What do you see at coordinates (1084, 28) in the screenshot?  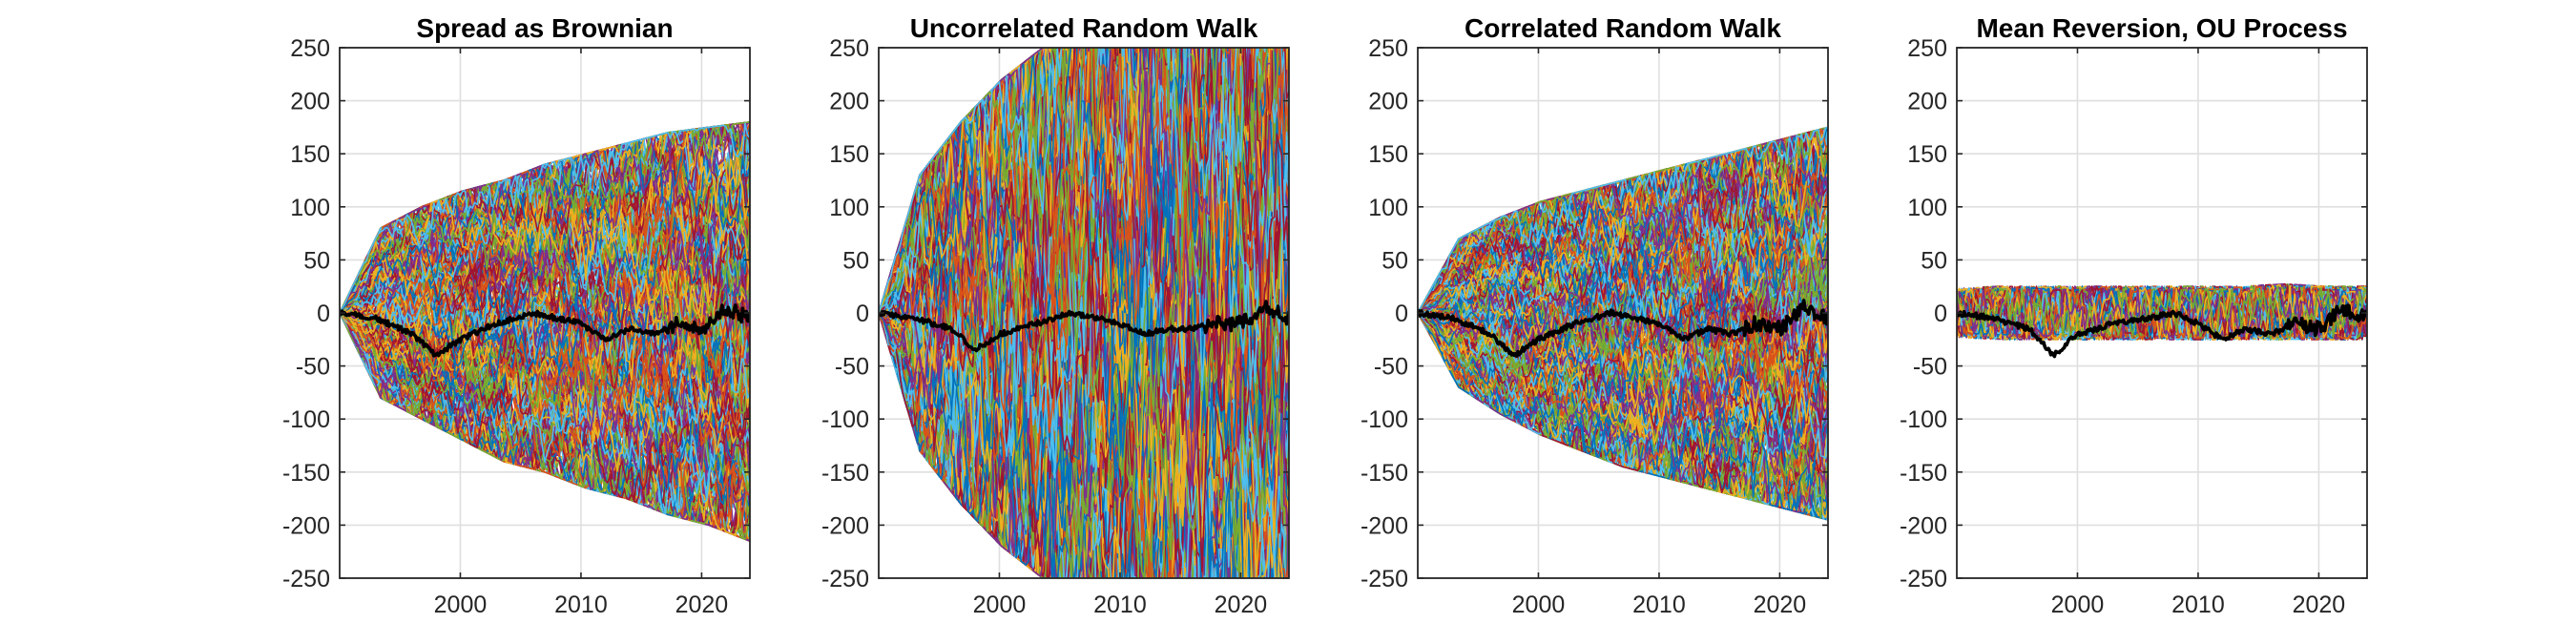 I see `chart-title: Uncorrelated Random Walk` at bounding box center [1084, 28].